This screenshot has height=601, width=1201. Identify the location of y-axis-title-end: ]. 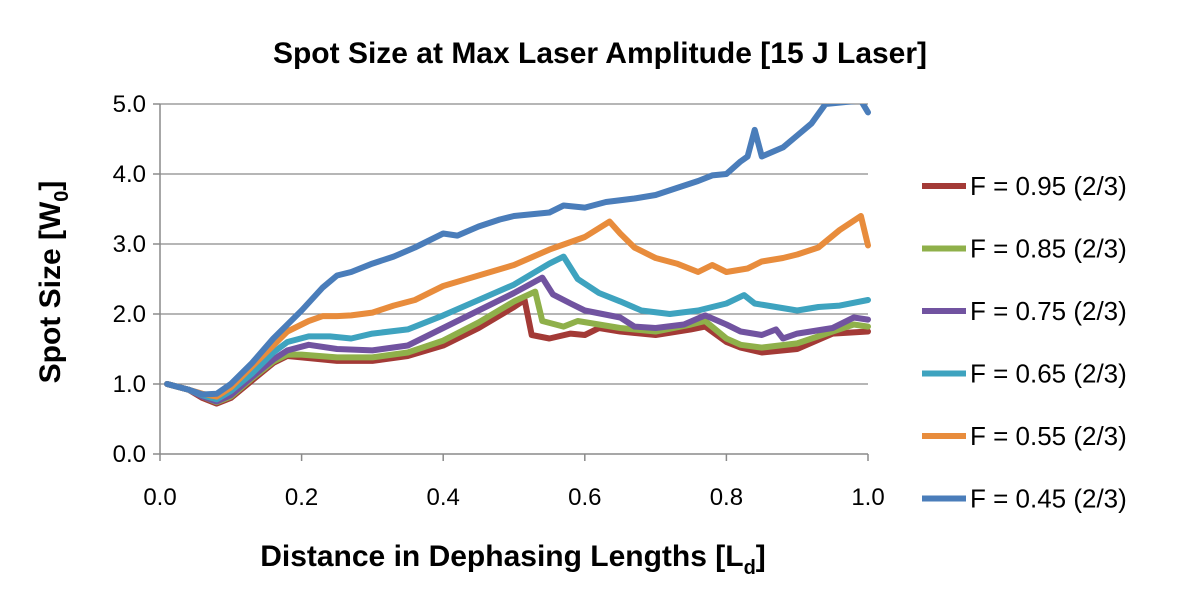
(50, 186).